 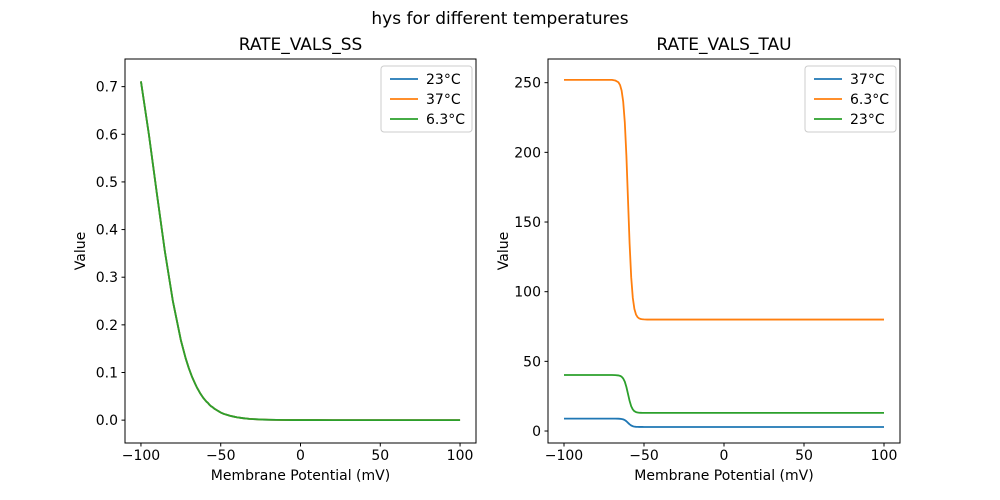 What do you see at coordinates (107, 373) in the screenshot?
I see `y-tick-label: 0.1` at bounding box center [107, 373].